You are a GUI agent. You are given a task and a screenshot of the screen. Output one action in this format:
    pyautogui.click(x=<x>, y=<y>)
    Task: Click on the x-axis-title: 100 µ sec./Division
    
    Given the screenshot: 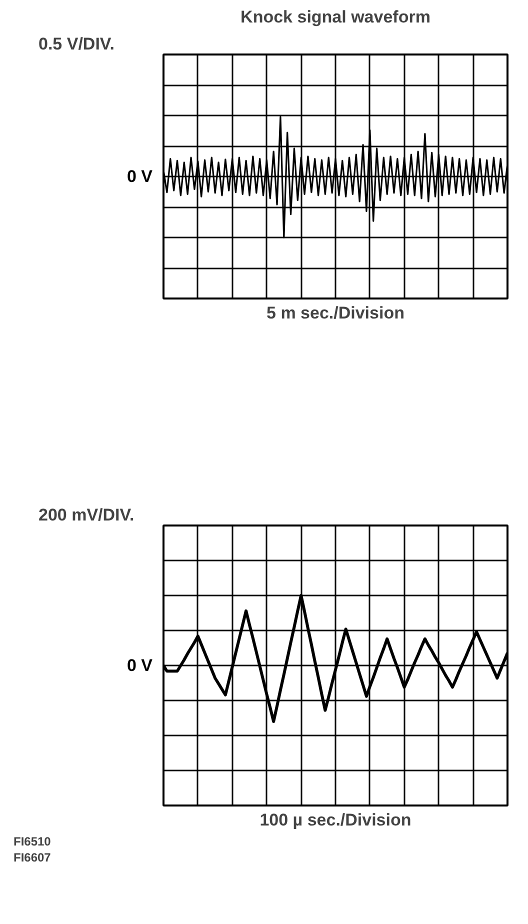 What is the action you would take?
    pyautogui.click(x=336, y=820)
    